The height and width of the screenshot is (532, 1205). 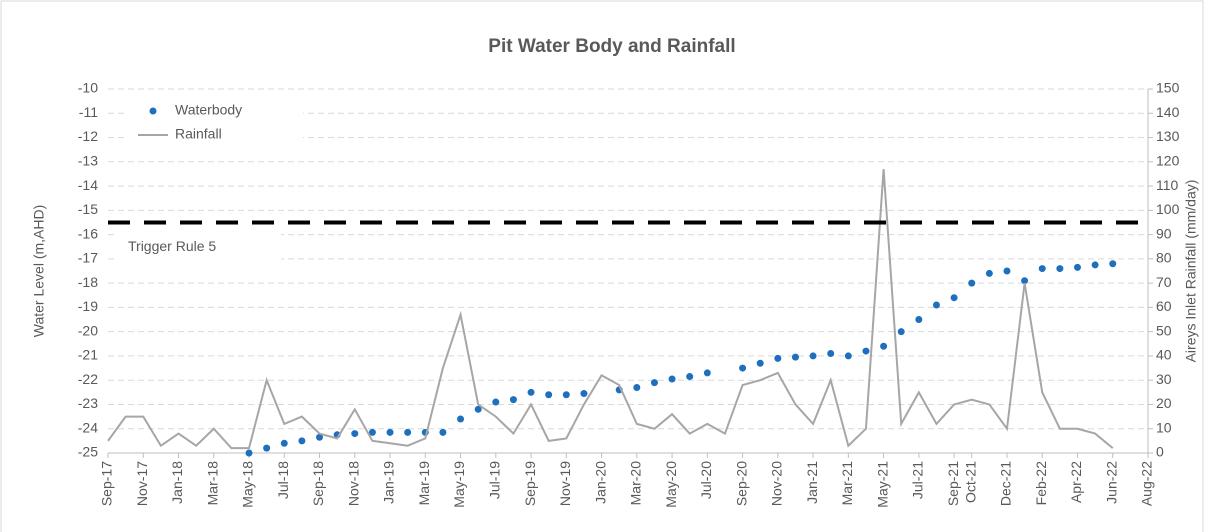 I want to click on x-tick-label: Sep-21, so click(x=953, y=483).